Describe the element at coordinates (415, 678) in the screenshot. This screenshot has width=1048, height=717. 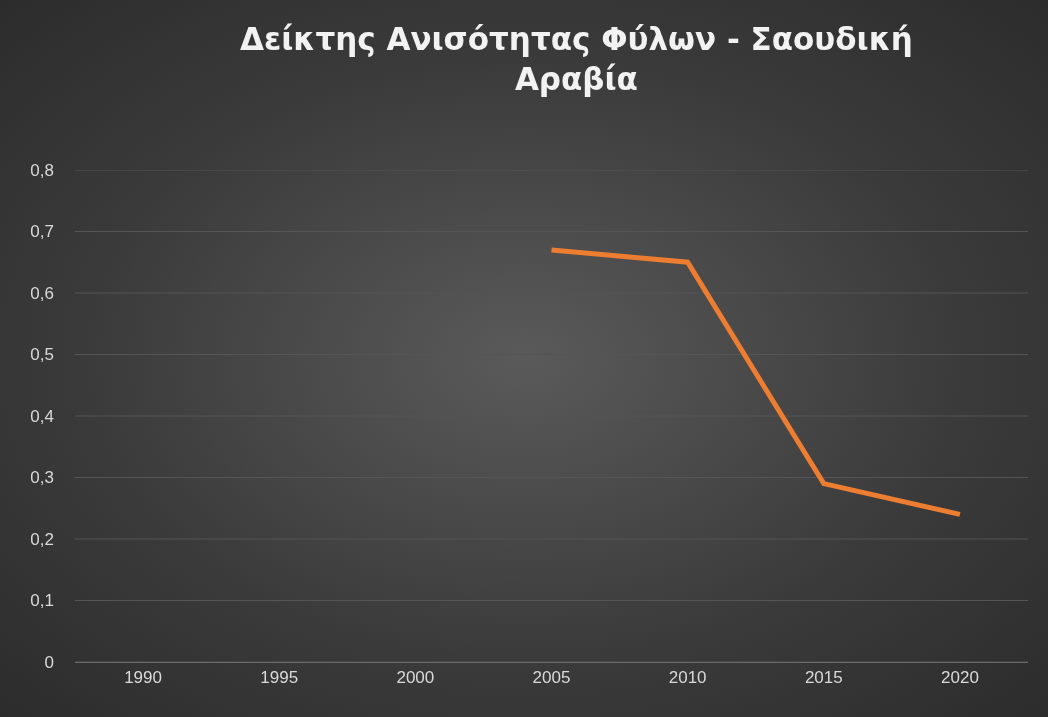
I see `x-tick-label: 2000` at that location.